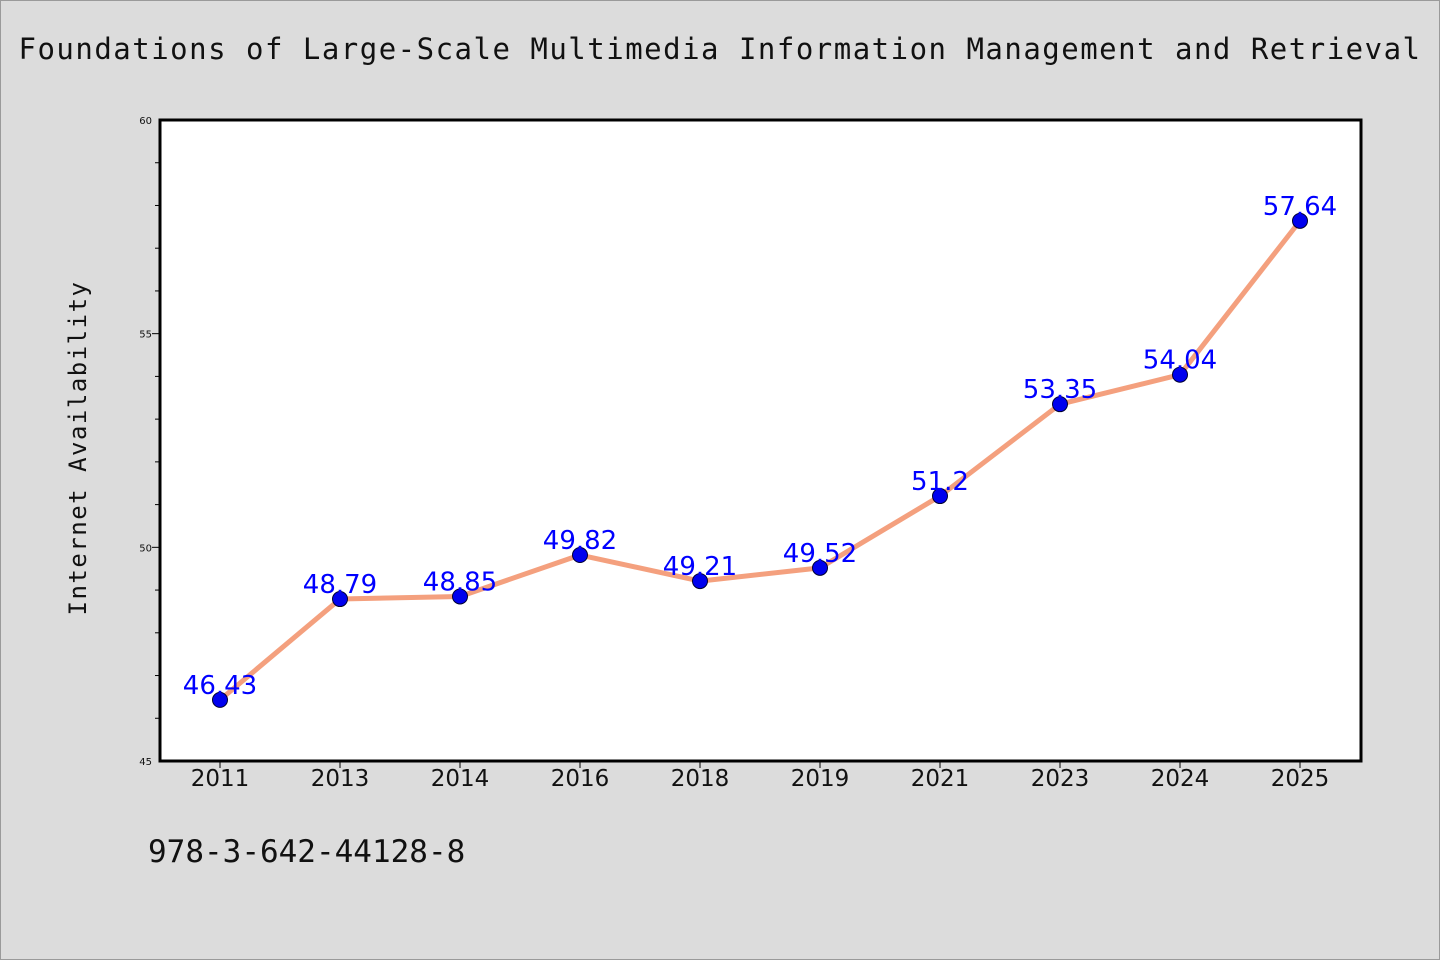  I want to click on data-label: 51.2, so click(940, 482).